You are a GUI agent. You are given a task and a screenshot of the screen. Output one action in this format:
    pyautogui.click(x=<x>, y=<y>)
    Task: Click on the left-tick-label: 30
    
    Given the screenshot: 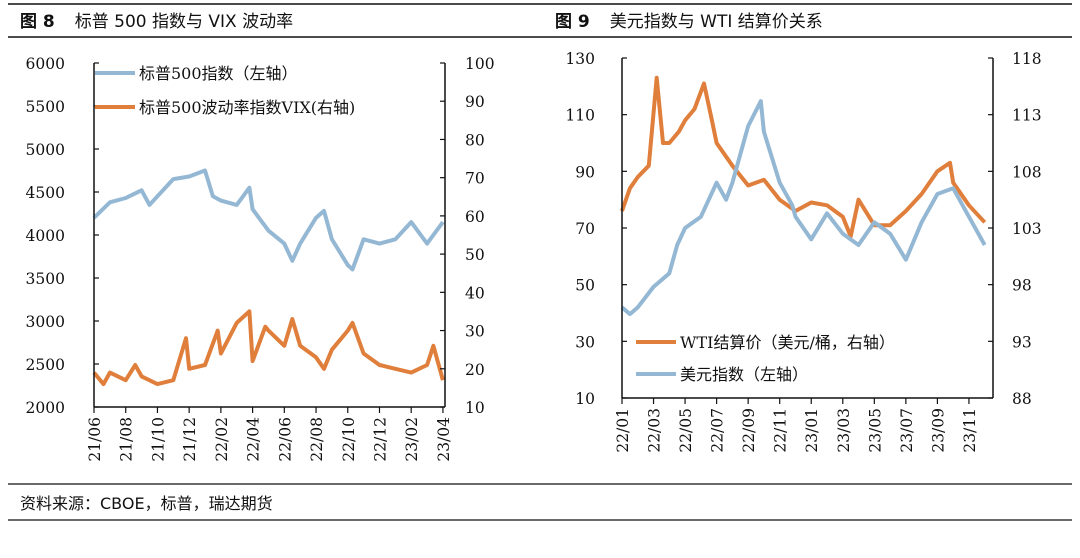 What is the action you would take?
    pyautogui.click(x=585, y=342)
    